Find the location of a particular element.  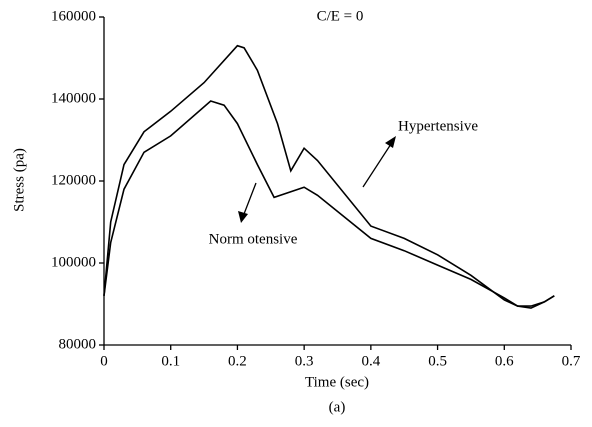

y-axis-label: Stress (pa) is located at coordinates (19, 180).